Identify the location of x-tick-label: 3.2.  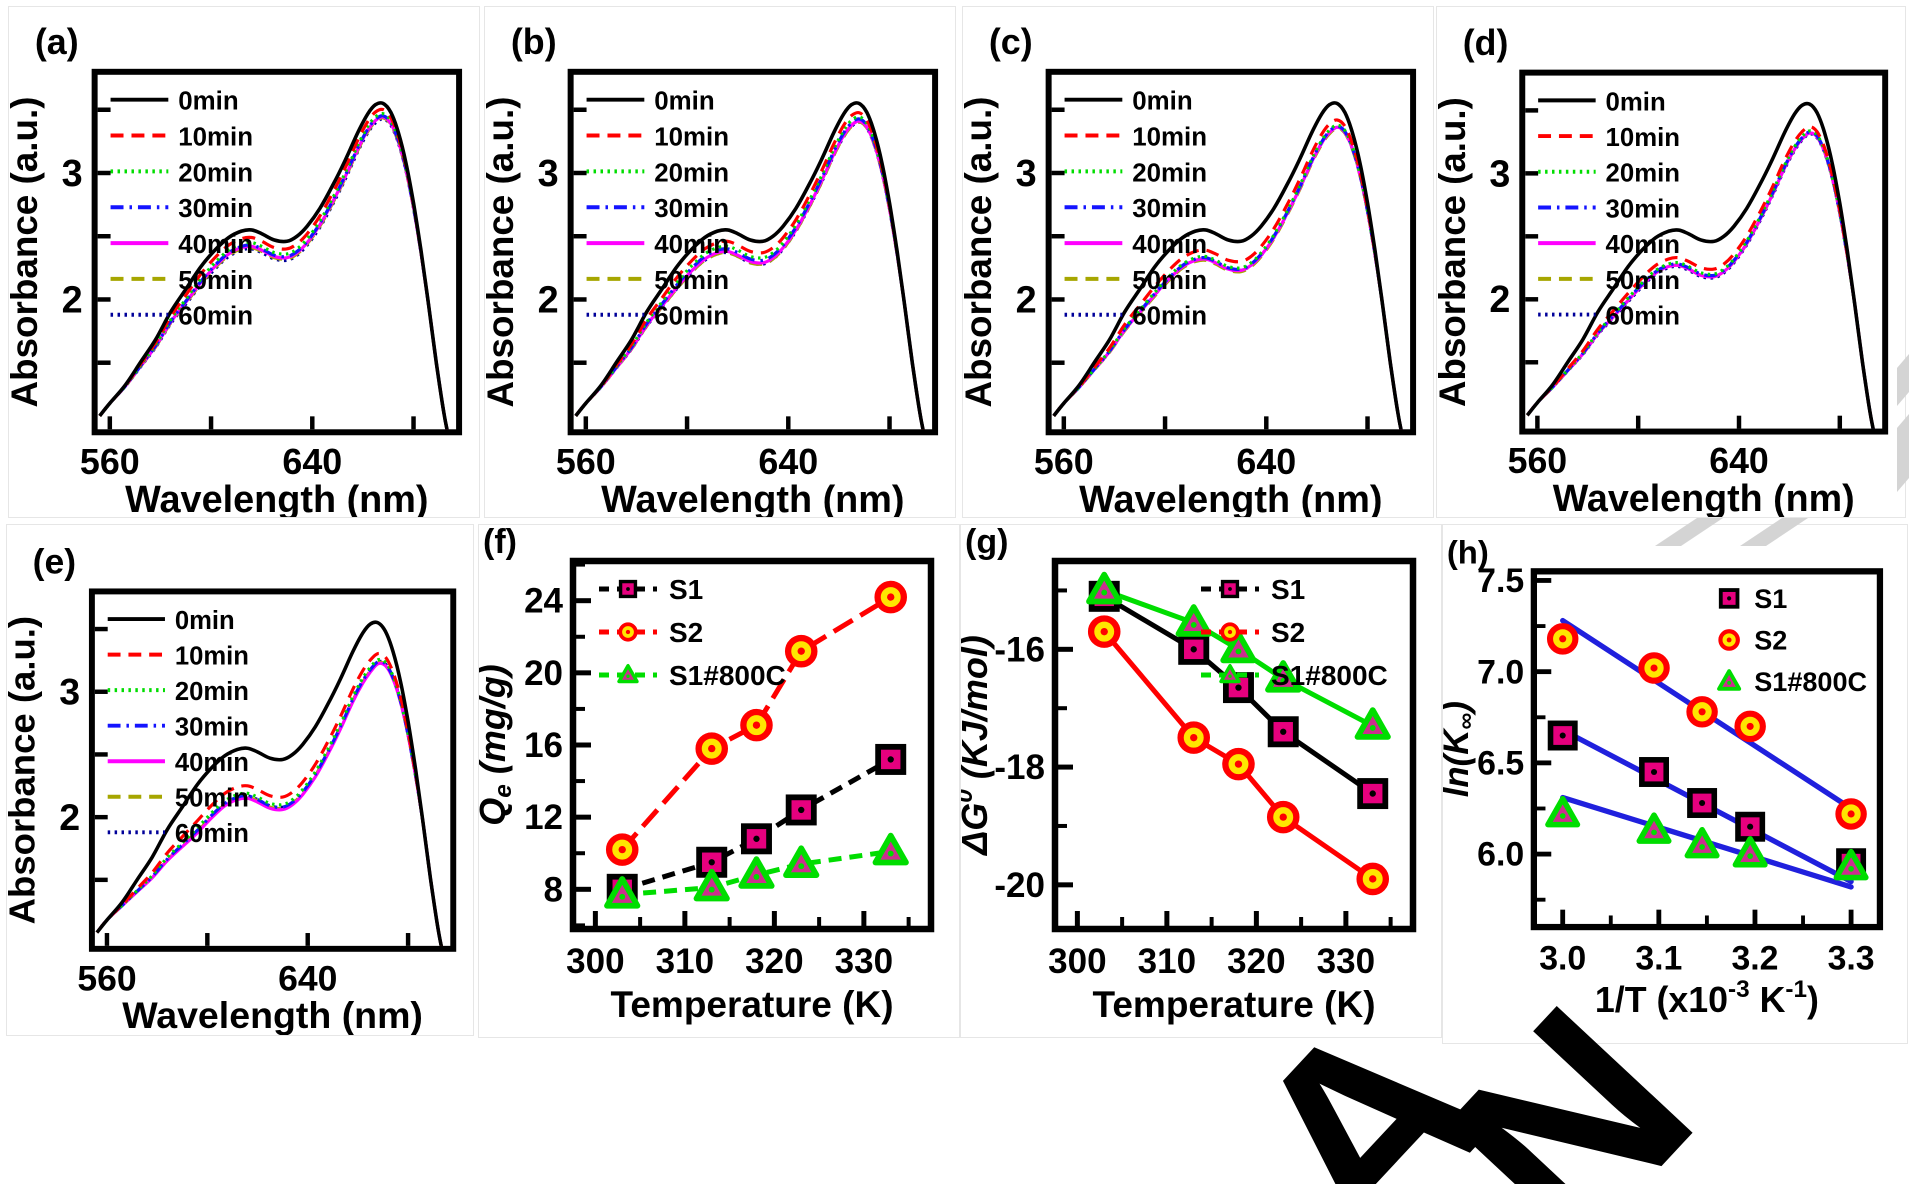
(1754, 959).